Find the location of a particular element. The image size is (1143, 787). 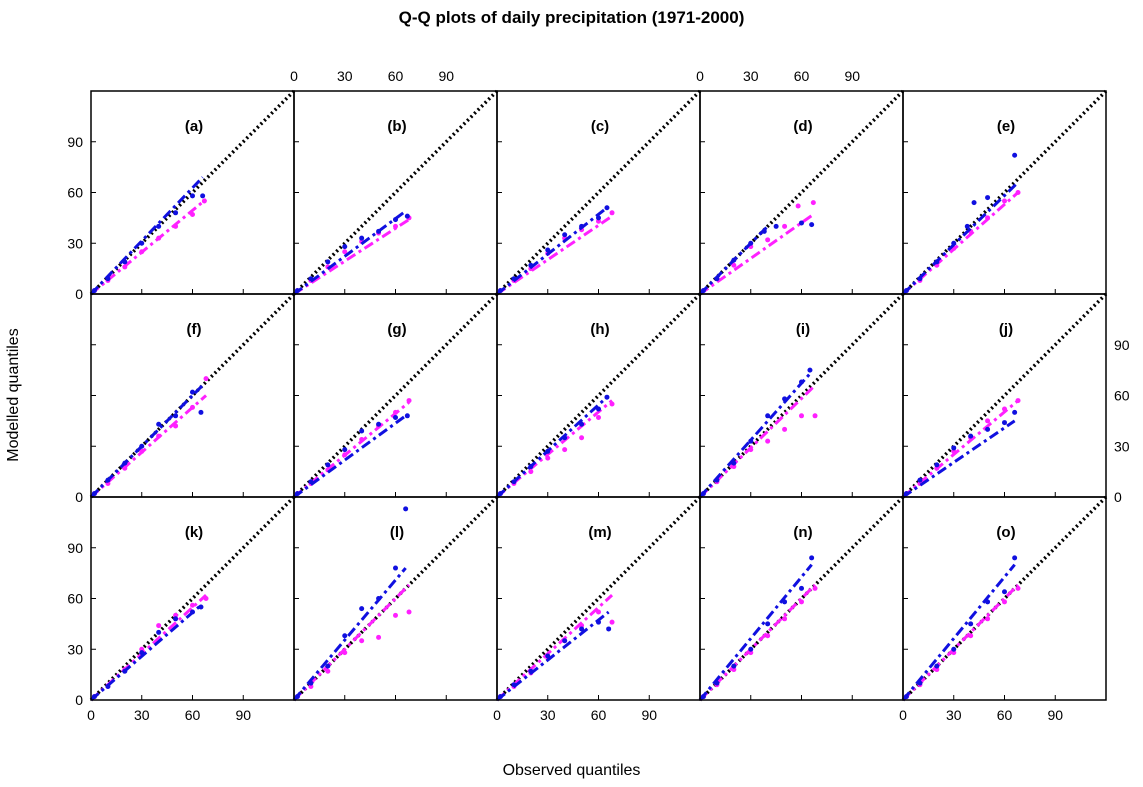

panel-label: (e) is located at coordinates (1006, 126).